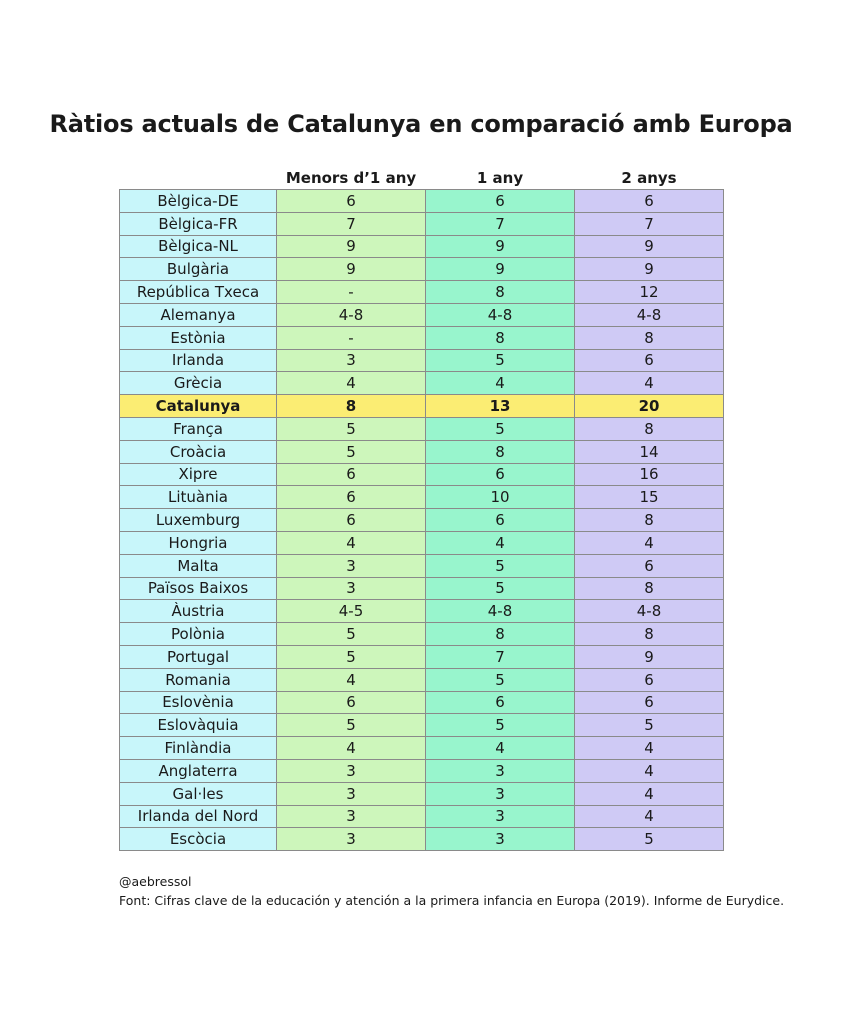 Image resolution: width=842 pixels, height=1009 pixels. What do you see at coordinates (198, 839) in the screenshot?
I see `country-cell: Escòcia` at bounding box center [198, 839].